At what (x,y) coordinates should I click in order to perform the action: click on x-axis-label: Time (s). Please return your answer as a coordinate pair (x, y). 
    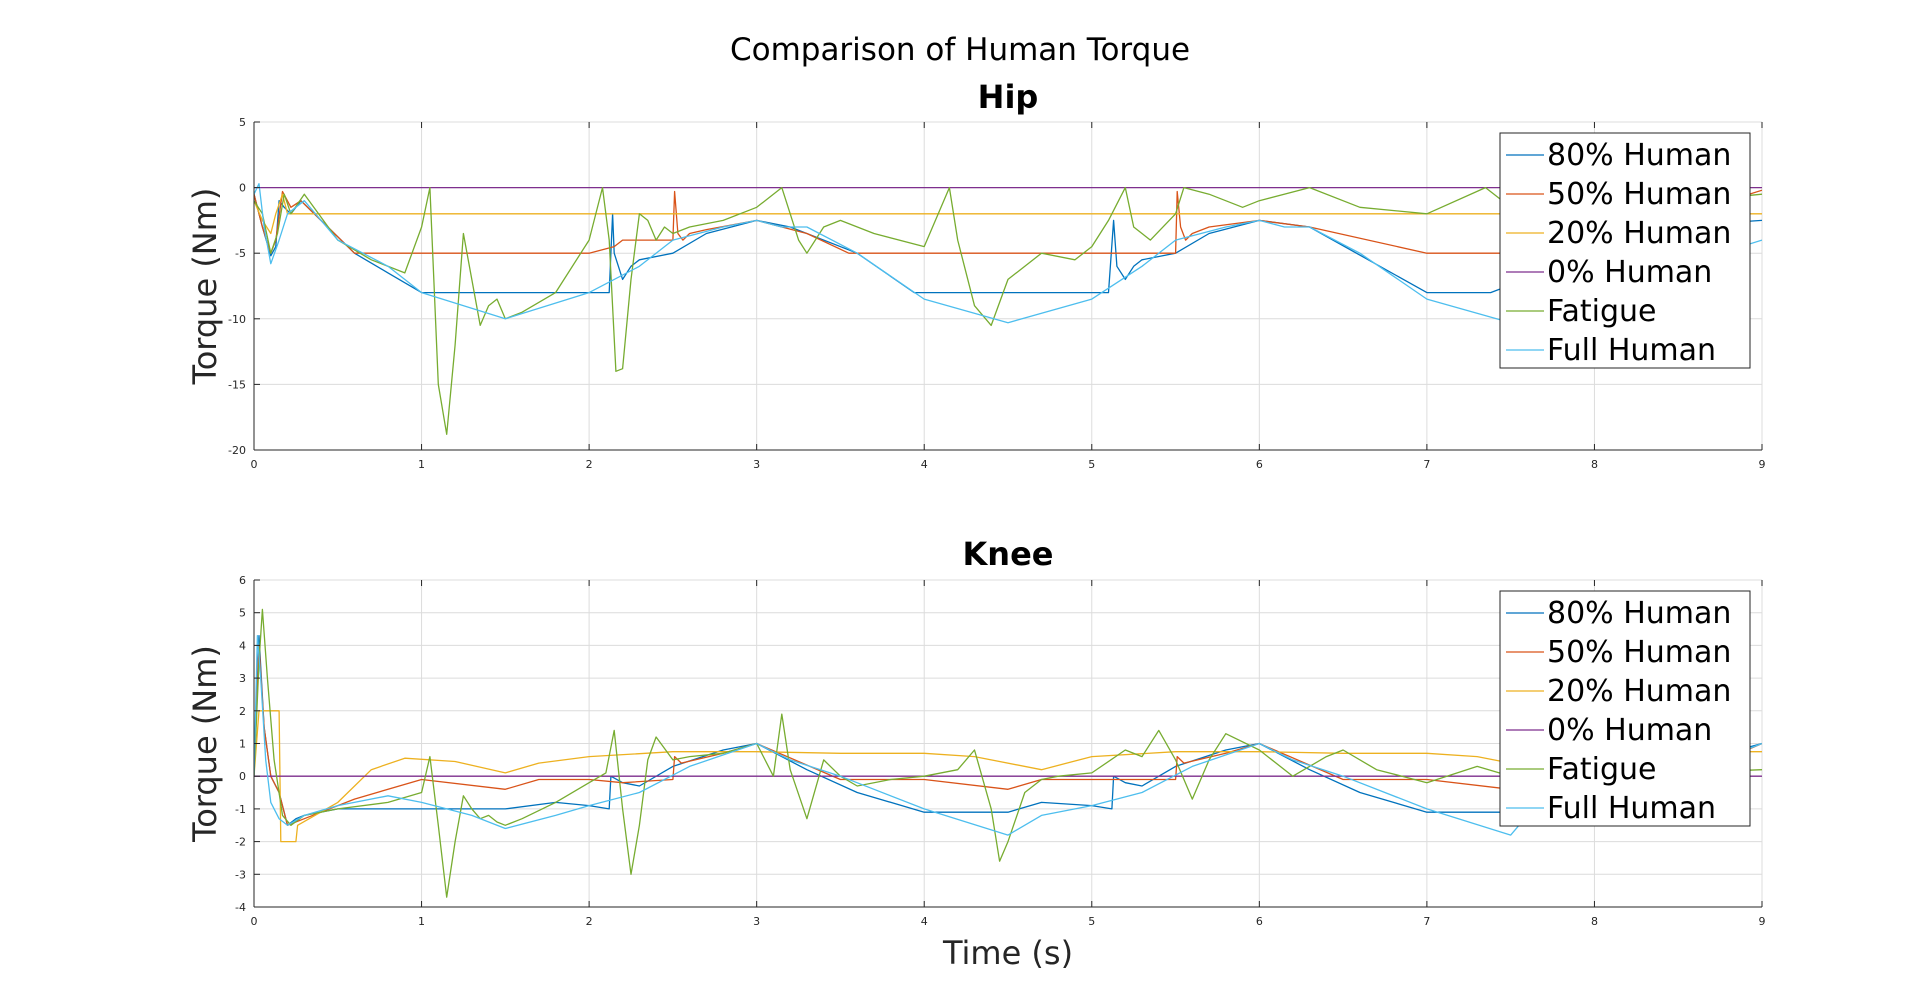
    Looking at the image, I should click on (1007, 953).